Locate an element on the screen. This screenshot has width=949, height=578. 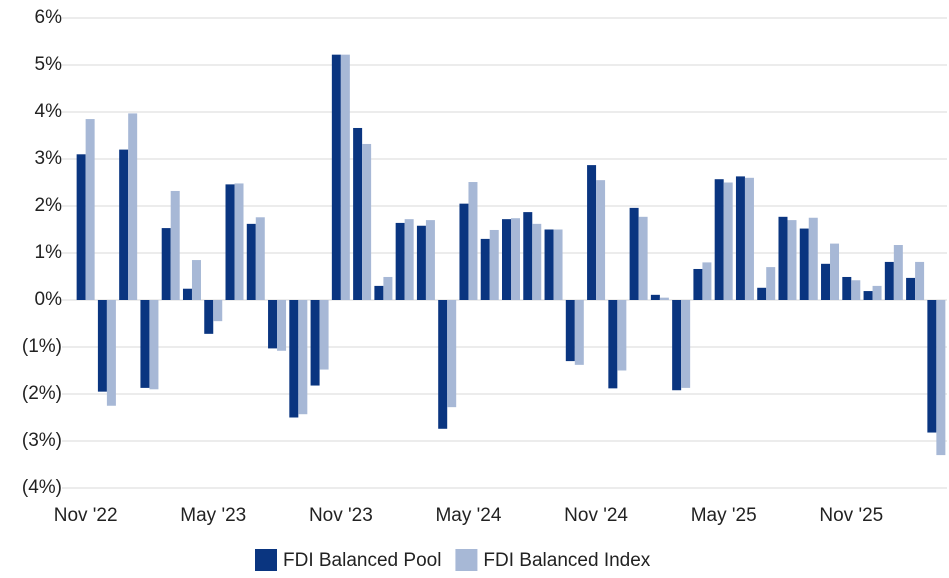
y-tick-label: 6% is located at coordinates (49, 17).